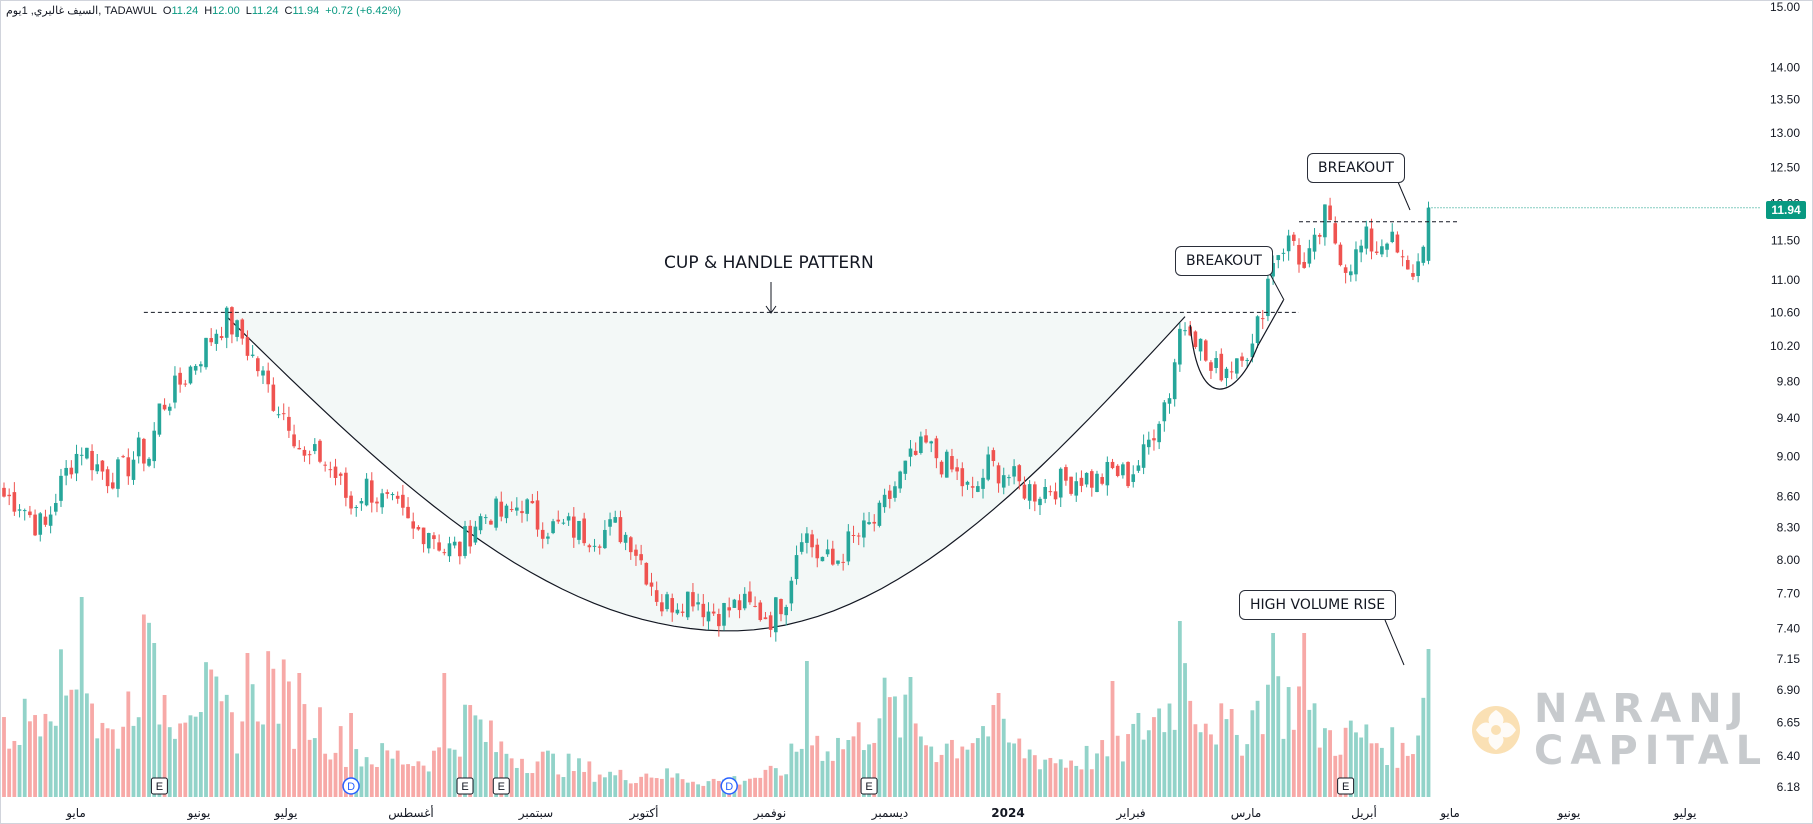 The image size is (1813, 824). I want to click on last-price-badge: 11.94, so click(1786, 210).